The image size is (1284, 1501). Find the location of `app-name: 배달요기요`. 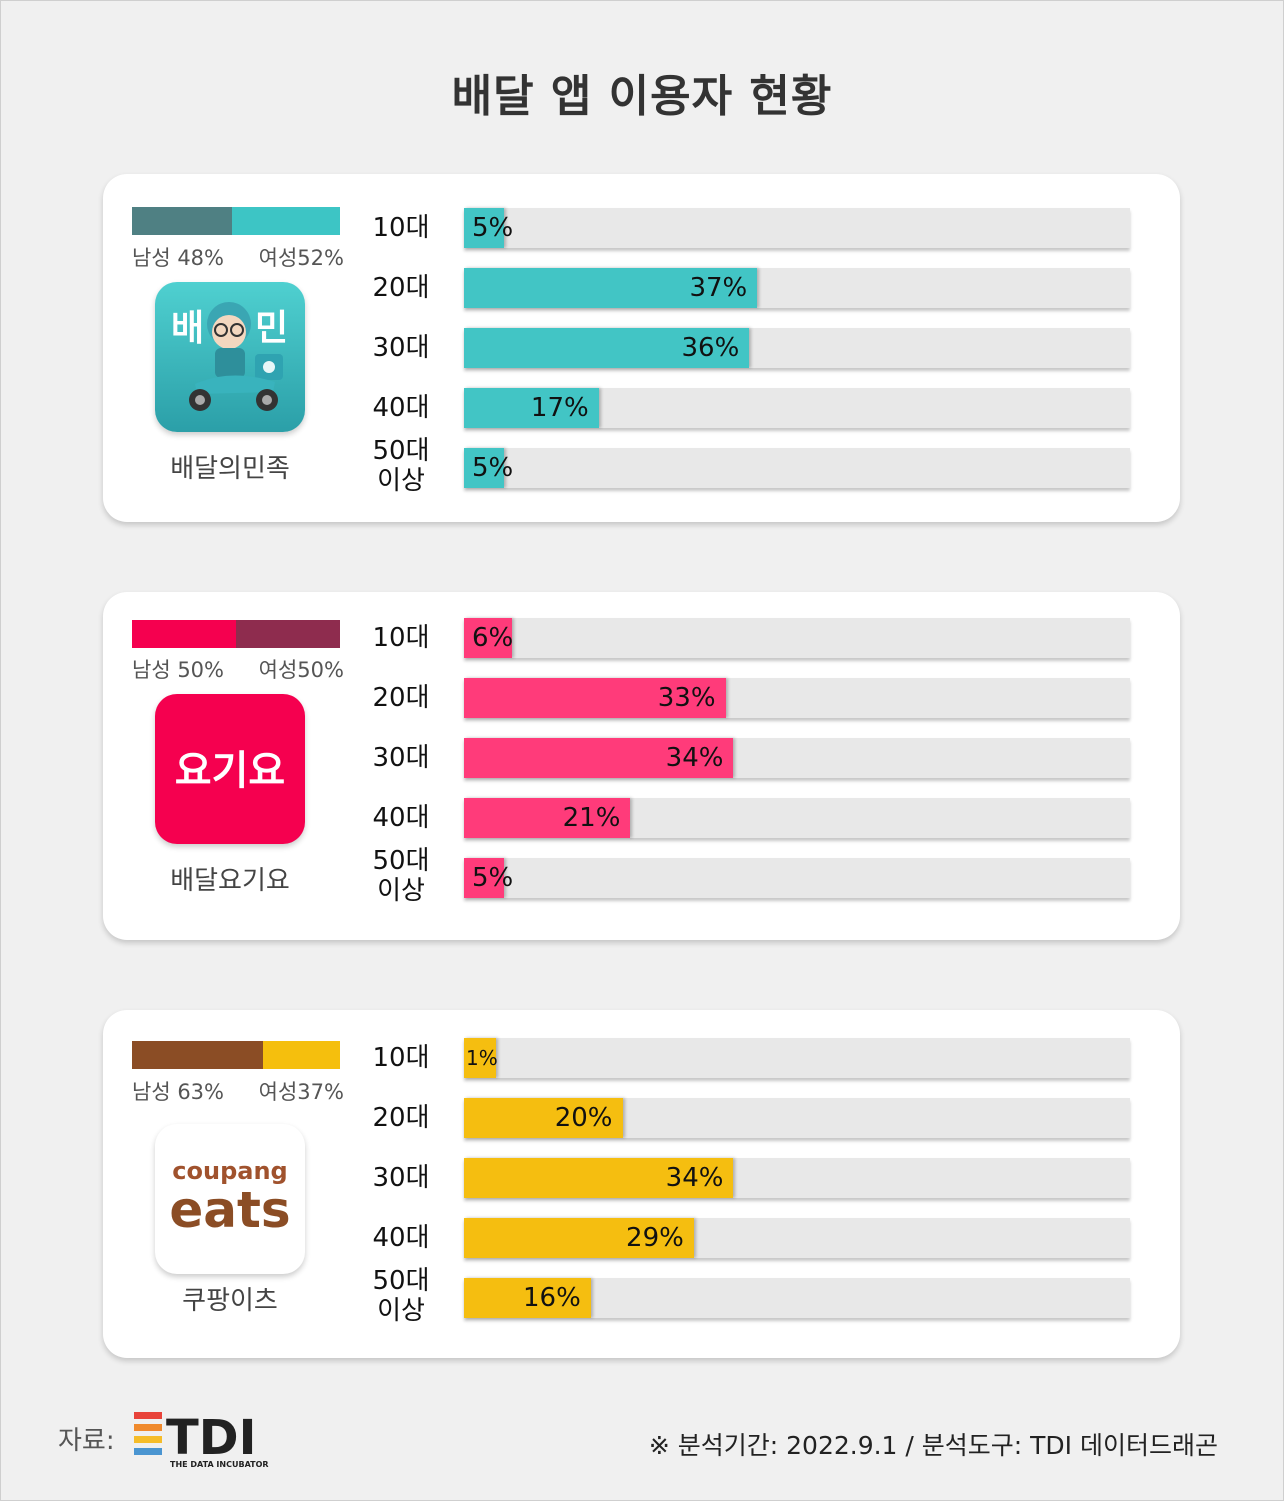

app-name: 배달요기요 is located at coordinates (230, 881).